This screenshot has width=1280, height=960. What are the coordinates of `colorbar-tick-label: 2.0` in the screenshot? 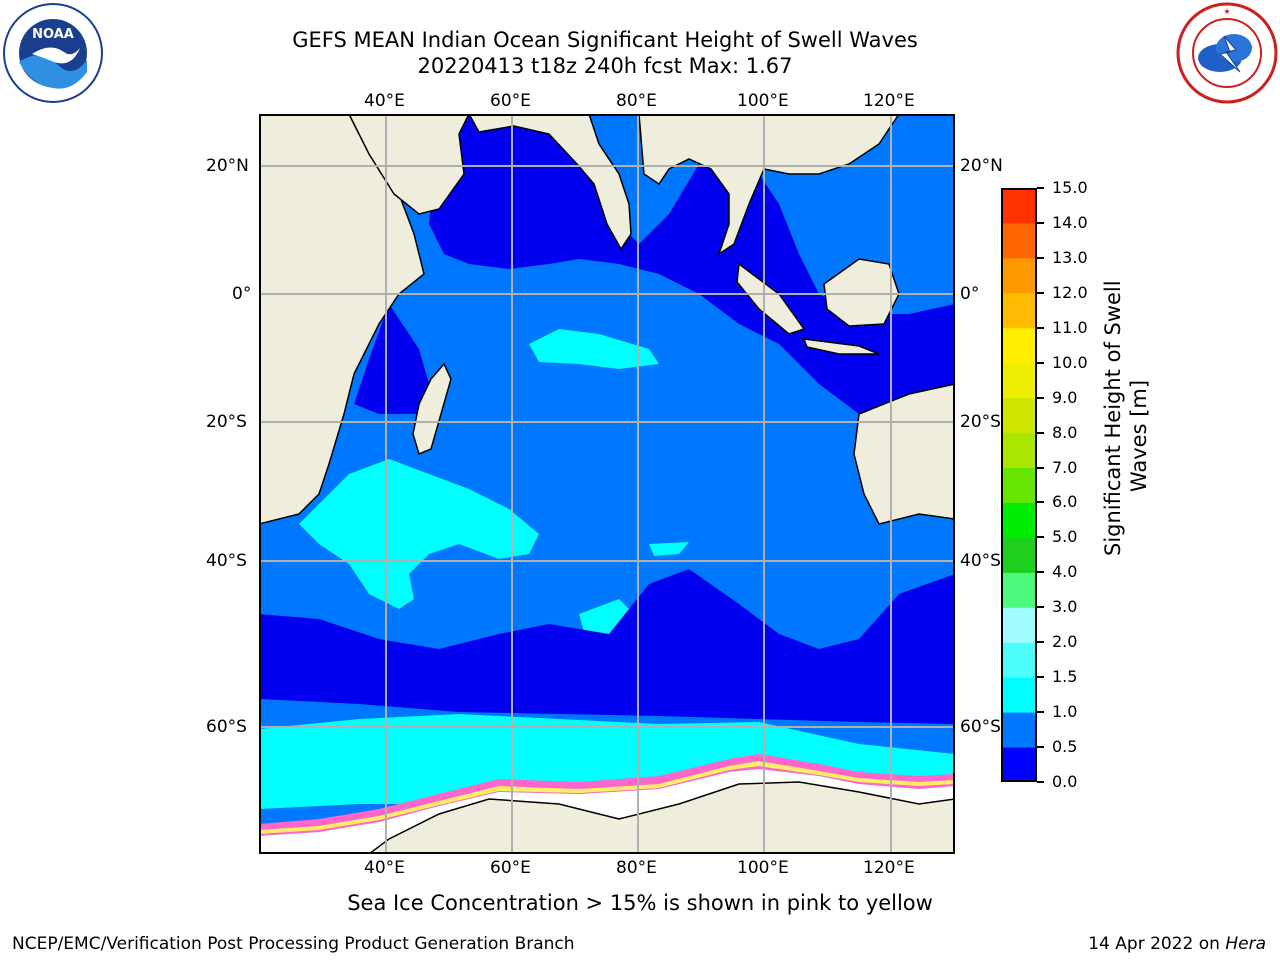 It's located at (1065, 642).